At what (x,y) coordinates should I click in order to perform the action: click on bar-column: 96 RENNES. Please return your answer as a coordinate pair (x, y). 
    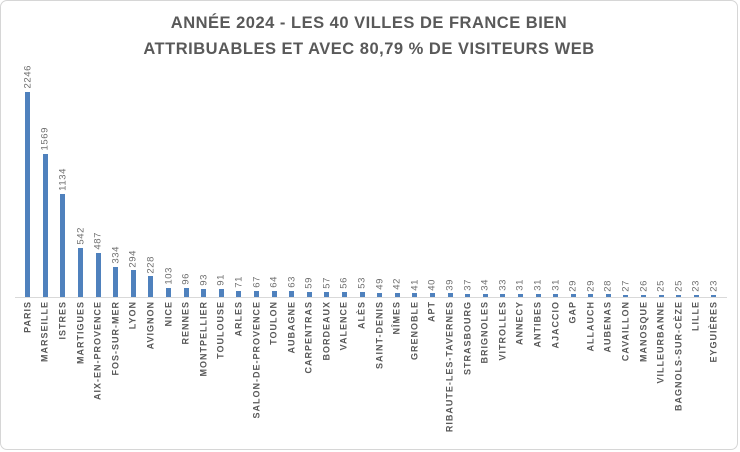
    Looking at the image, I should click on (186, 172).